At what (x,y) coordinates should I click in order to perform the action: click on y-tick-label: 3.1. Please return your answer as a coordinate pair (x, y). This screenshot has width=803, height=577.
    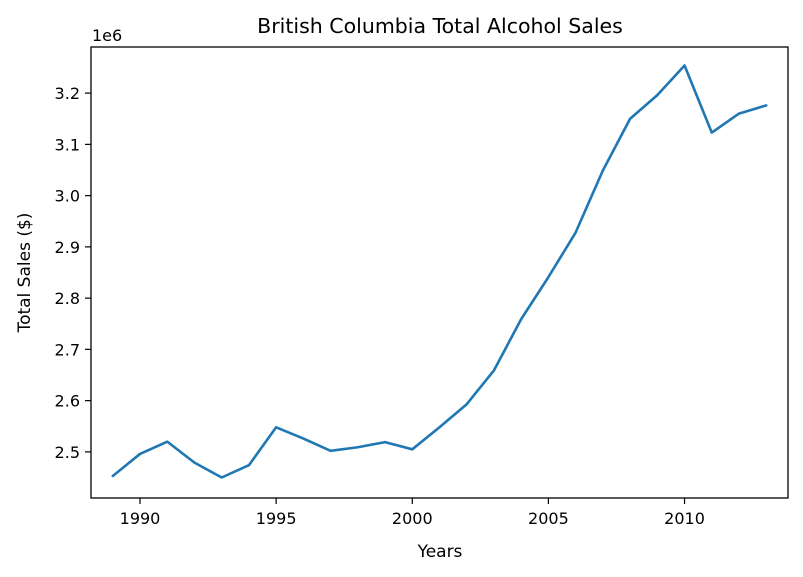
    Looking at the image, I should click on (67, 144).